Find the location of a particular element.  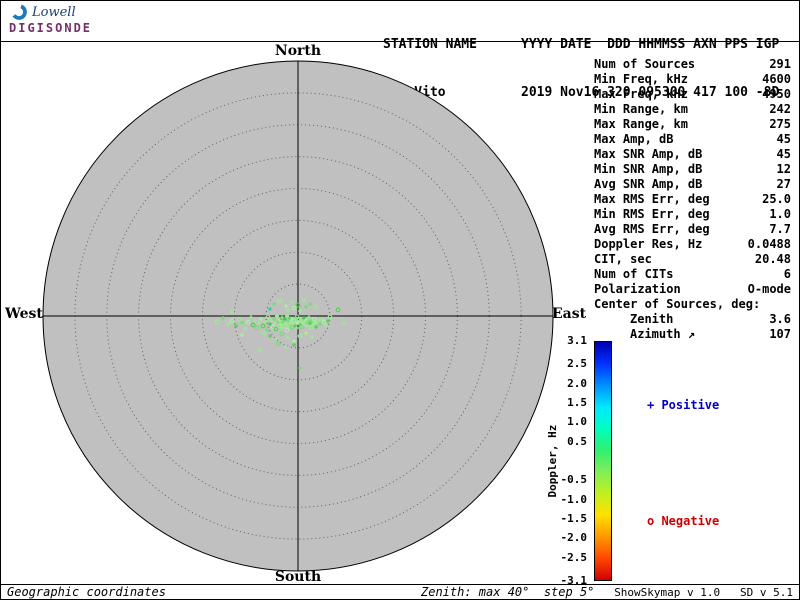

stat-row: Max Range, km 275 is located at coordinates (692, 124).